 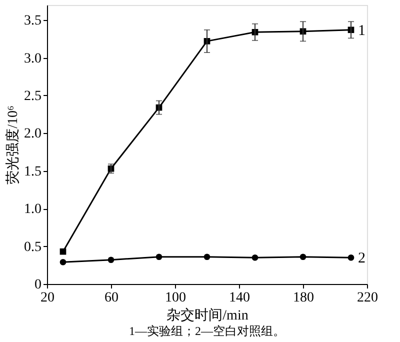 What do you see at coordinates (13, 145) in the screenshot?
I see `y-axis-title: 荧光强度/10⁶` at bounding box center [13, 145].